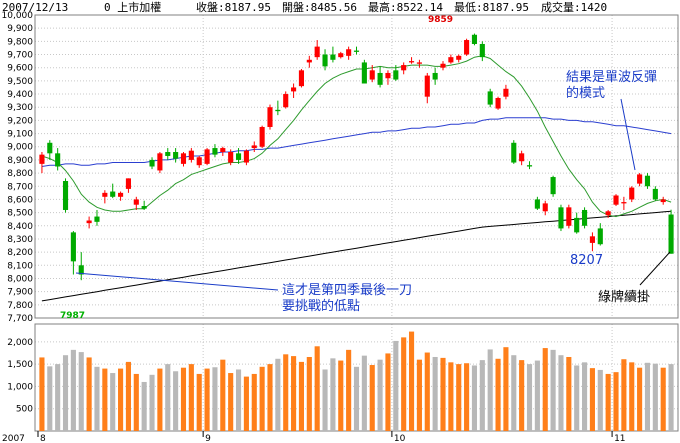 This screenshot has width=680, height=443. I want to click on volume-axis: 500 1,000 1,500 2,000, so click(20, 376).